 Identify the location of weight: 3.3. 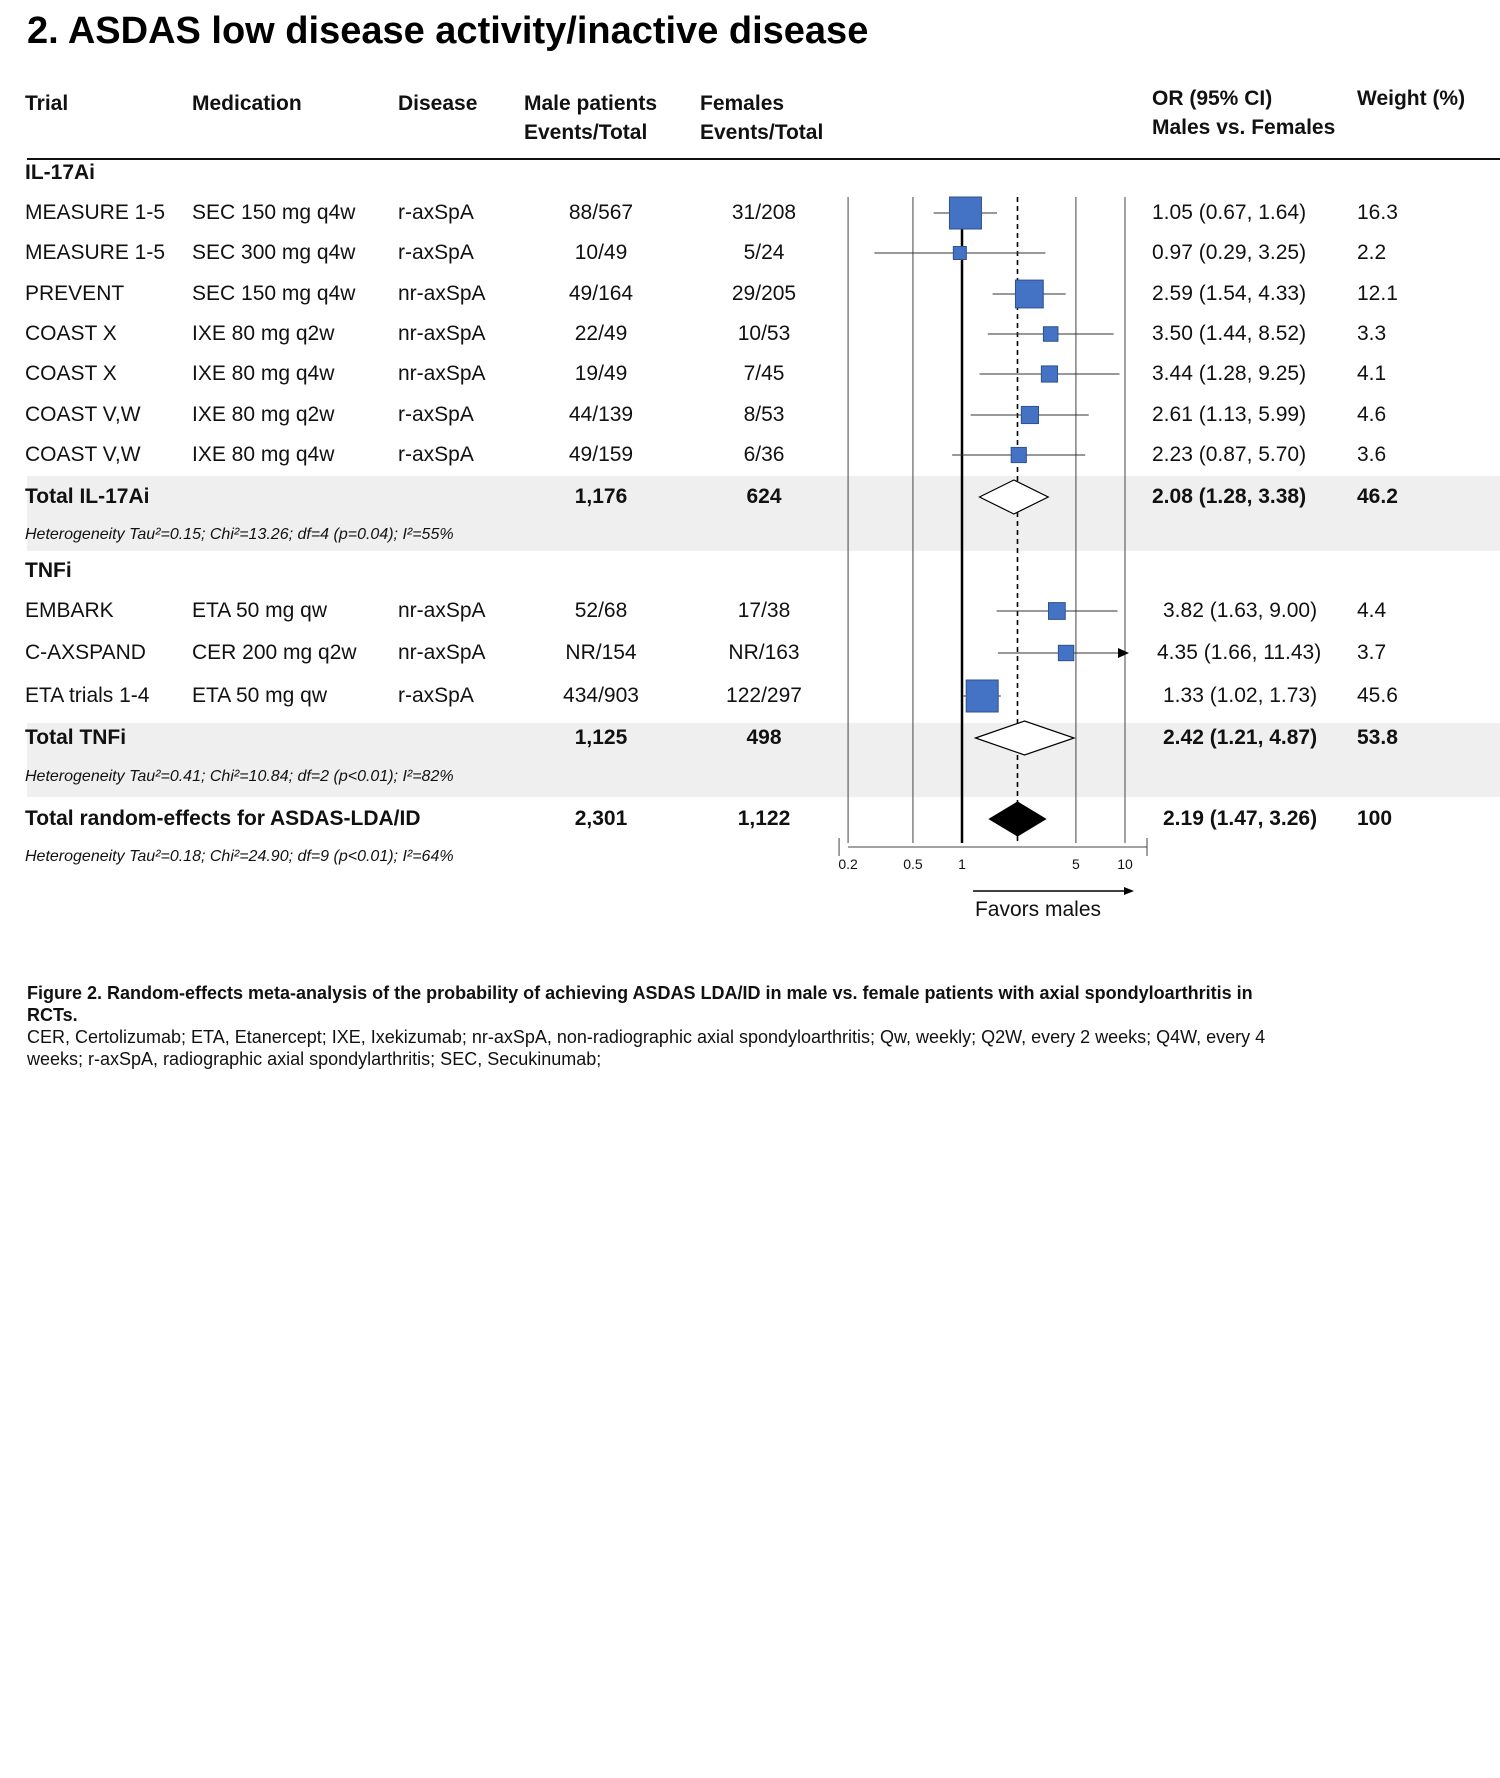
(1372, 333).